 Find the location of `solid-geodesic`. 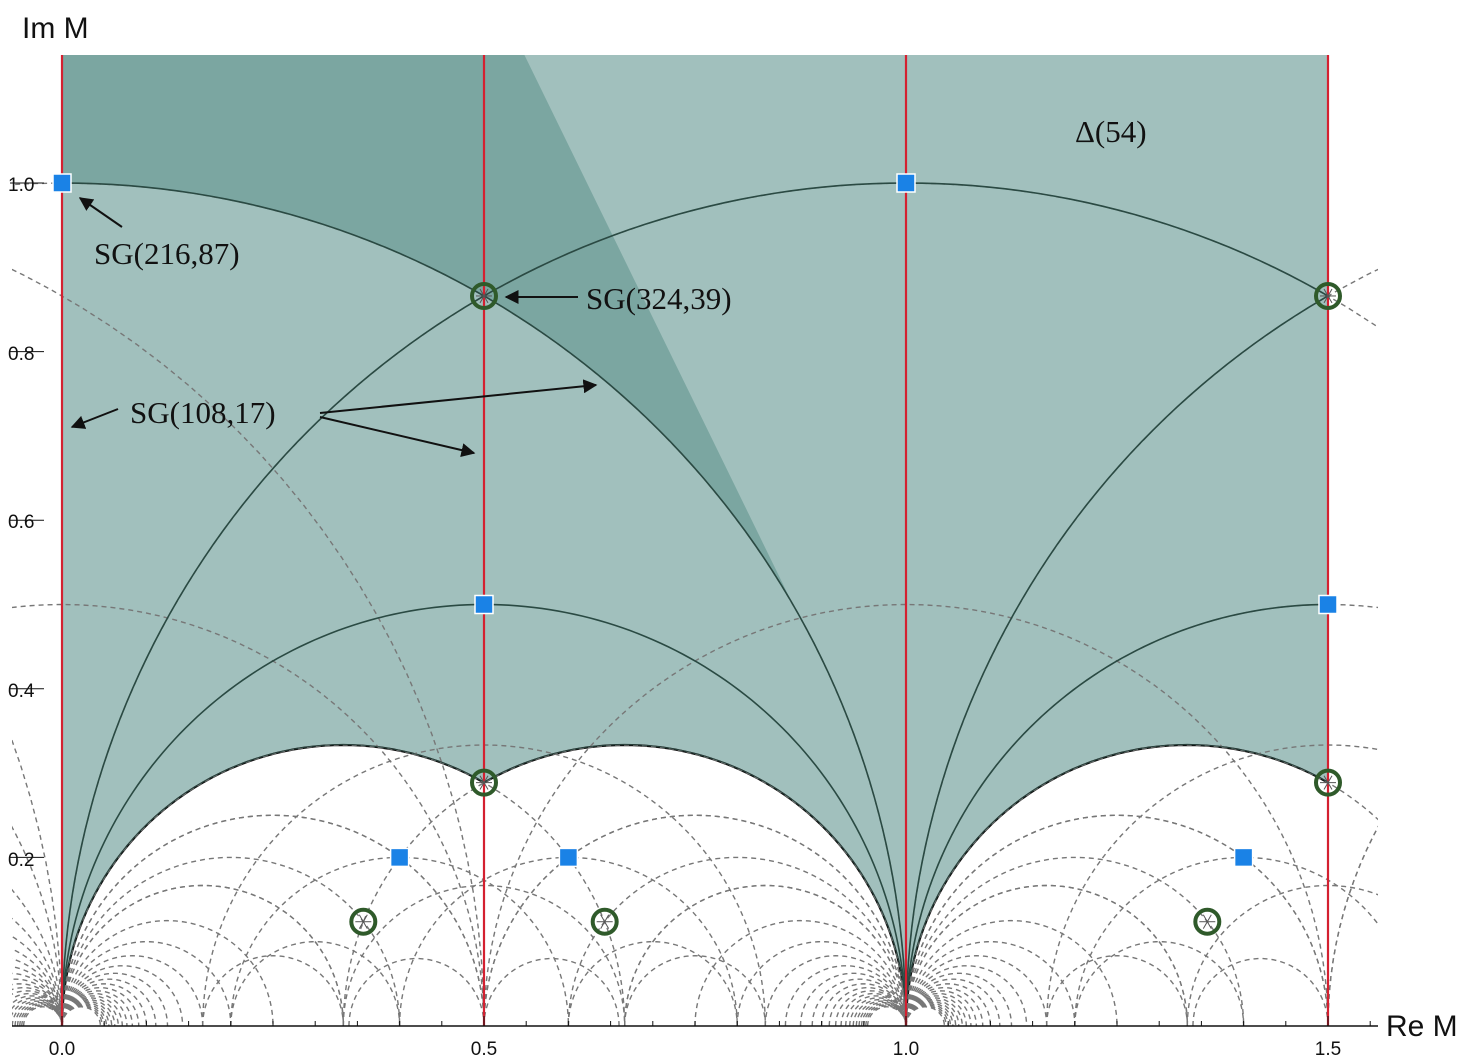

solid-geodesic is located at coordinates (1116, 814).